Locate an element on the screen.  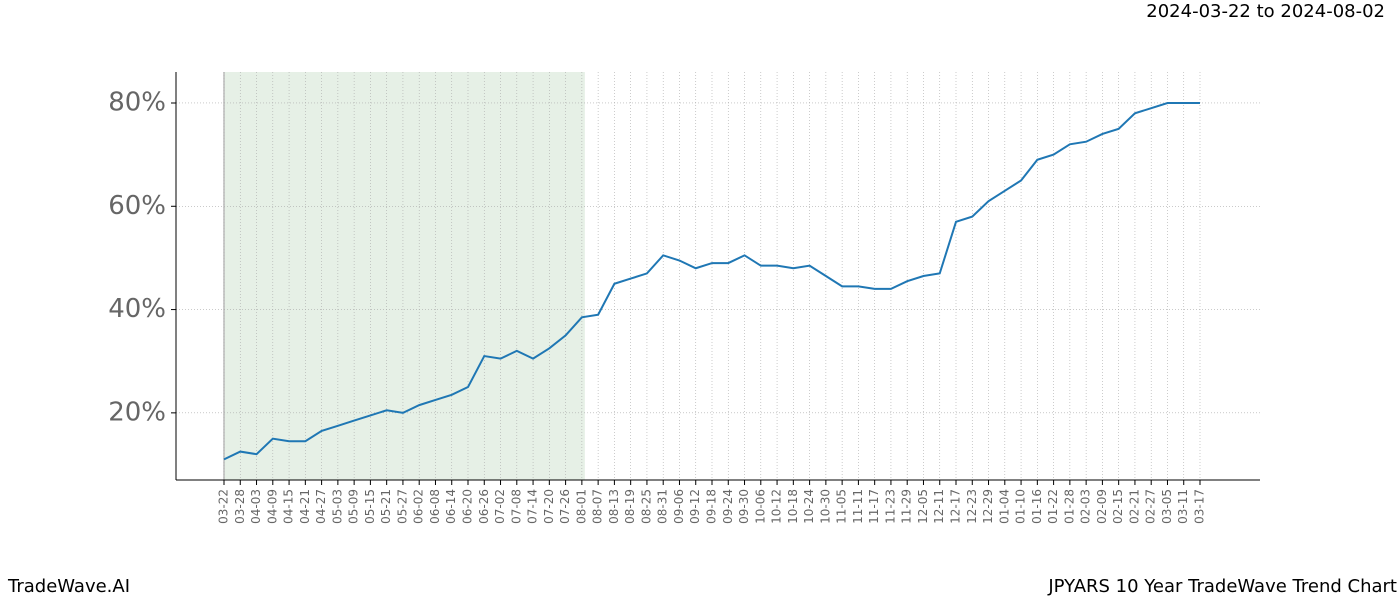
x-tick-label: 11-05 is located at coordinates (842, 506).